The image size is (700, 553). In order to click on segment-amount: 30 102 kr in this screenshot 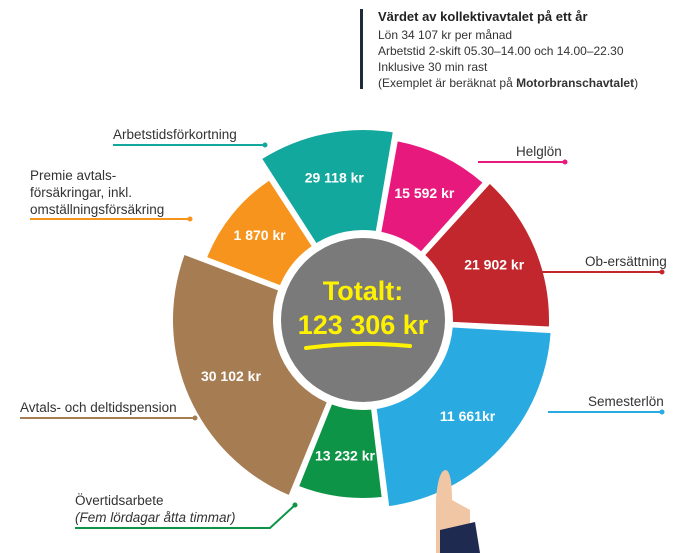, I will do `click(231, 376)`.